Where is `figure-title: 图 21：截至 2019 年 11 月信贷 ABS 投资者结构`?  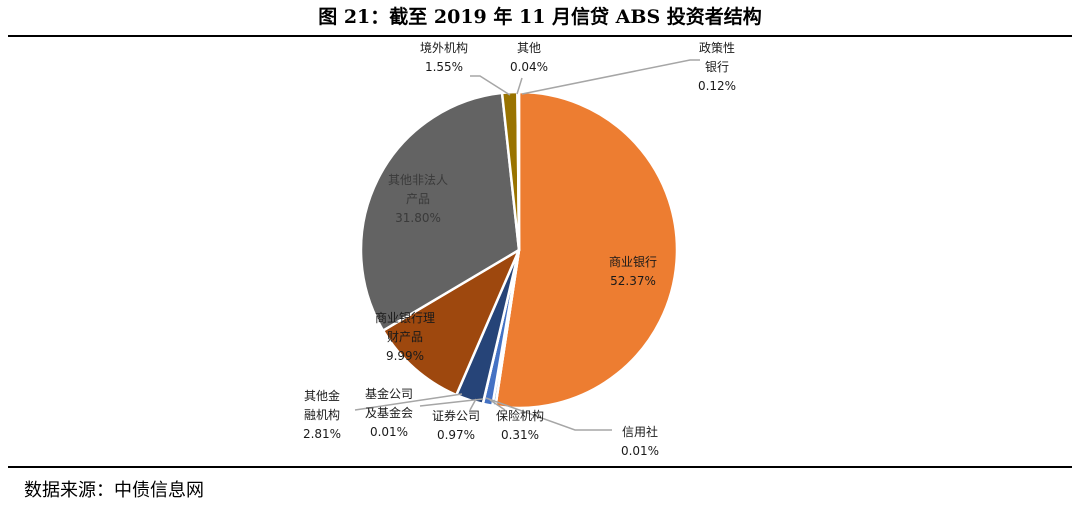 figure-title: 图 21：截至 2019 年 11 月信贷 ABS 投资者结构 is located at coordinates (540, 17).